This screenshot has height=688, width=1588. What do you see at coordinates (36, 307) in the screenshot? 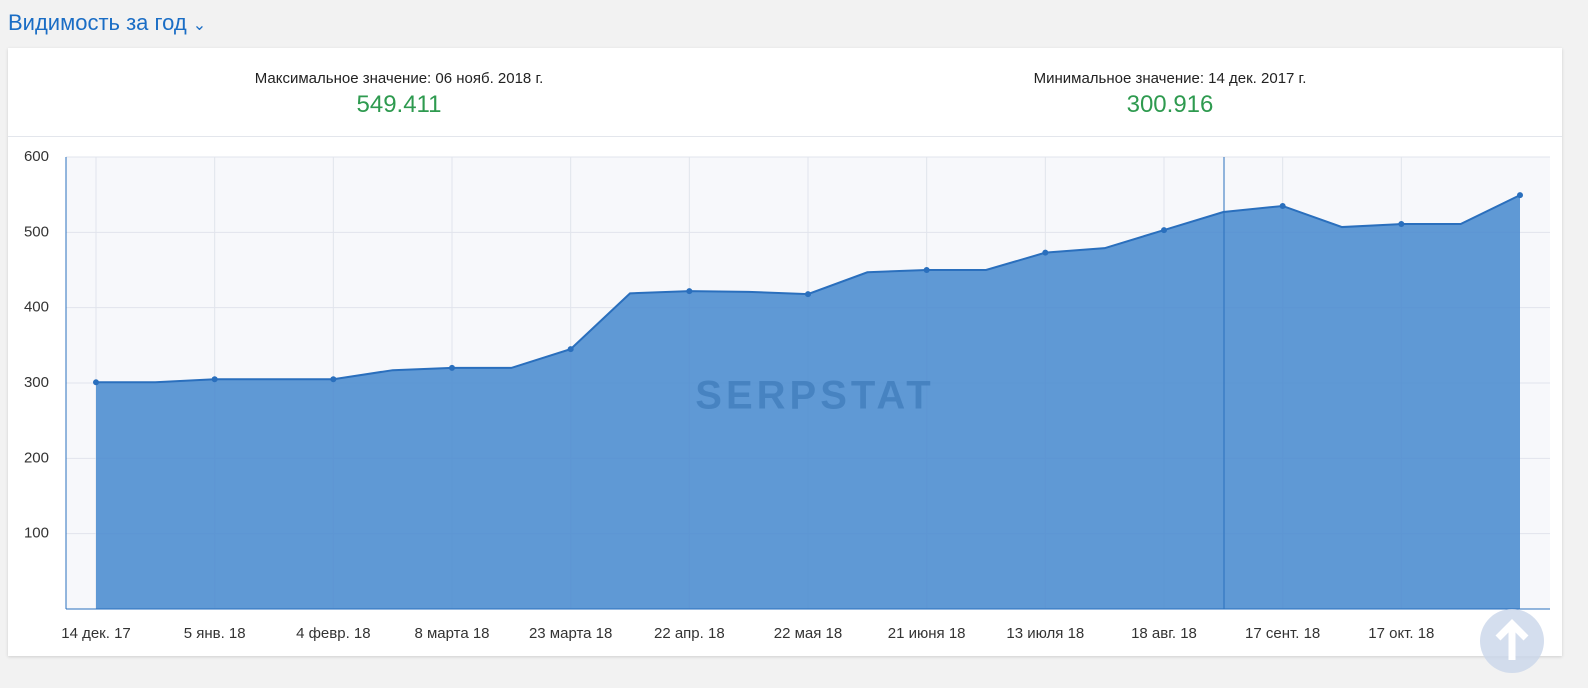
I see `y-tick-label: 400` at bounding box center [36, 307].